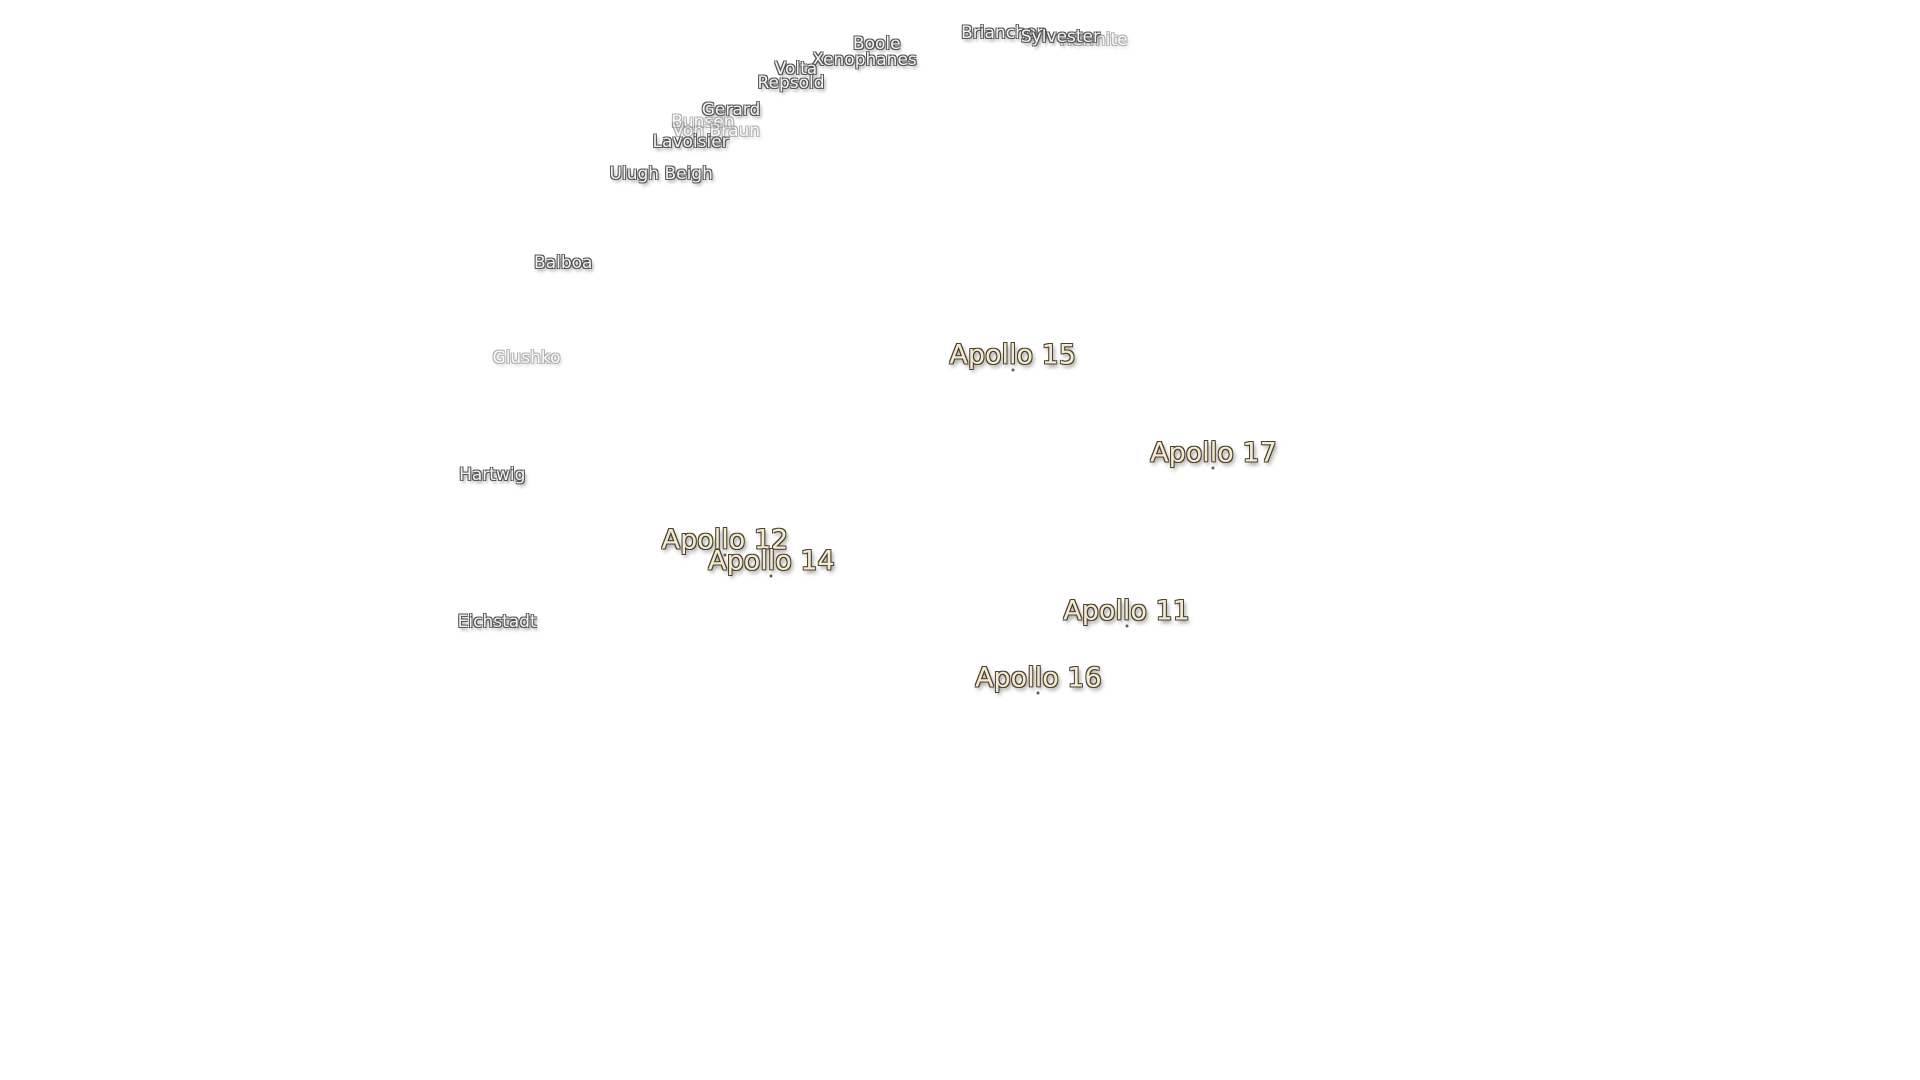  What do you see at coordinates (703, 122) in the screenshot?
I see `crater-label: Bunsen` at bounding box center [703, 122].